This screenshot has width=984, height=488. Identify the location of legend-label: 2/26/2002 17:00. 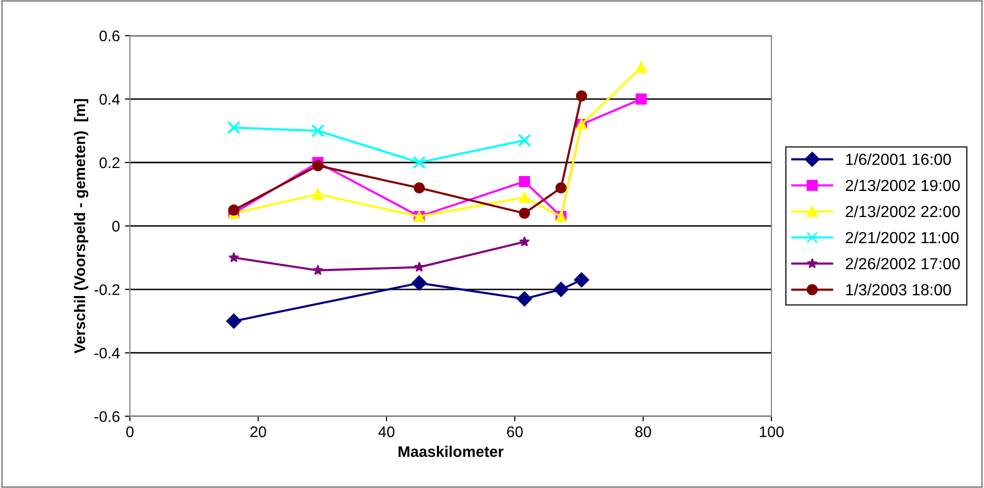
(903, 264).